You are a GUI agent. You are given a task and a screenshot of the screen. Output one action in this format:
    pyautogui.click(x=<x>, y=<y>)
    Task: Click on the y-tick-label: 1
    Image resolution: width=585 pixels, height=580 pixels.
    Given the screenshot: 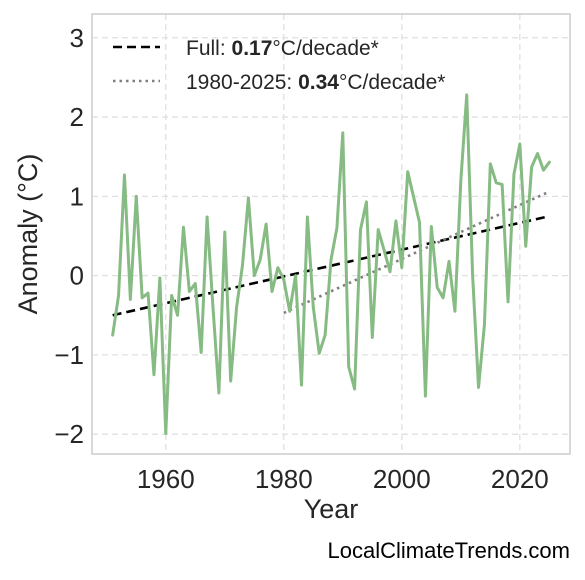 What is the action you would take?
    pyautogui.click(x=77, y=196)
    